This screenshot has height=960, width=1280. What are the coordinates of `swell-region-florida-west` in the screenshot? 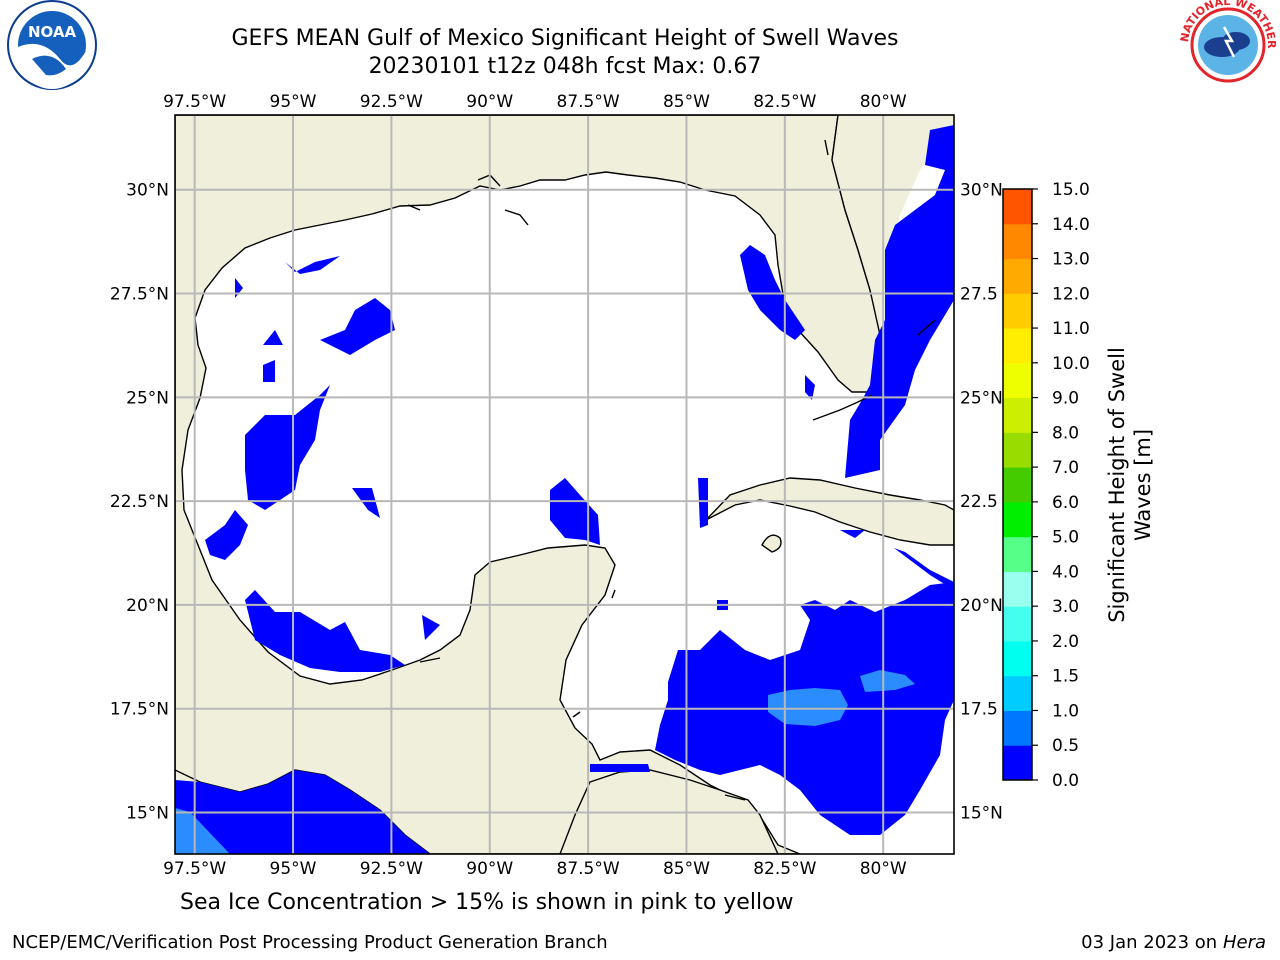 It's located at (772, 292).